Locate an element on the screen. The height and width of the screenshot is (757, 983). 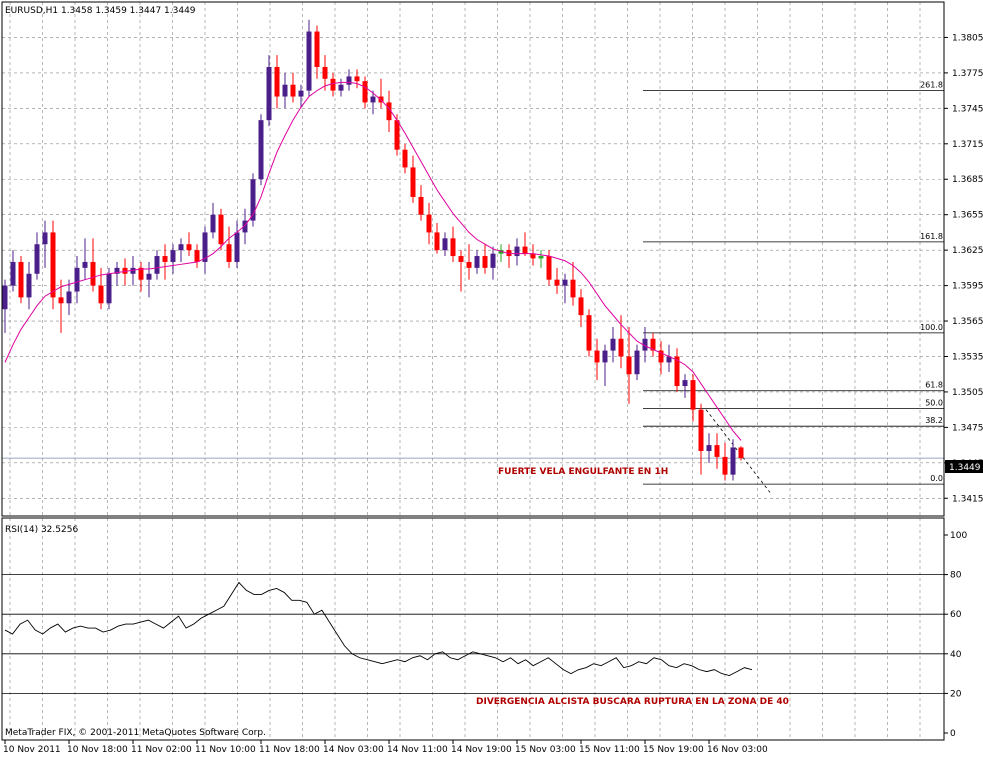
rsi-tick-label: 60 is located at coordinates (956, 615).